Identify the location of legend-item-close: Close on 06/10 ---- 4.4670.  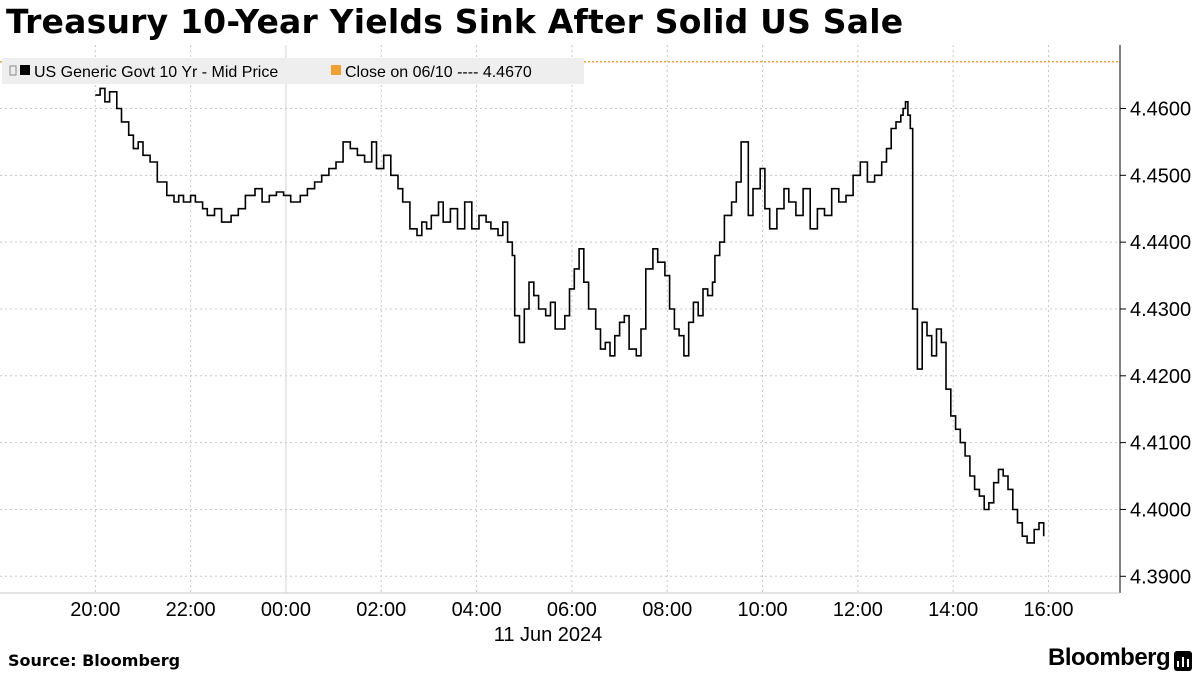
(431, 72).